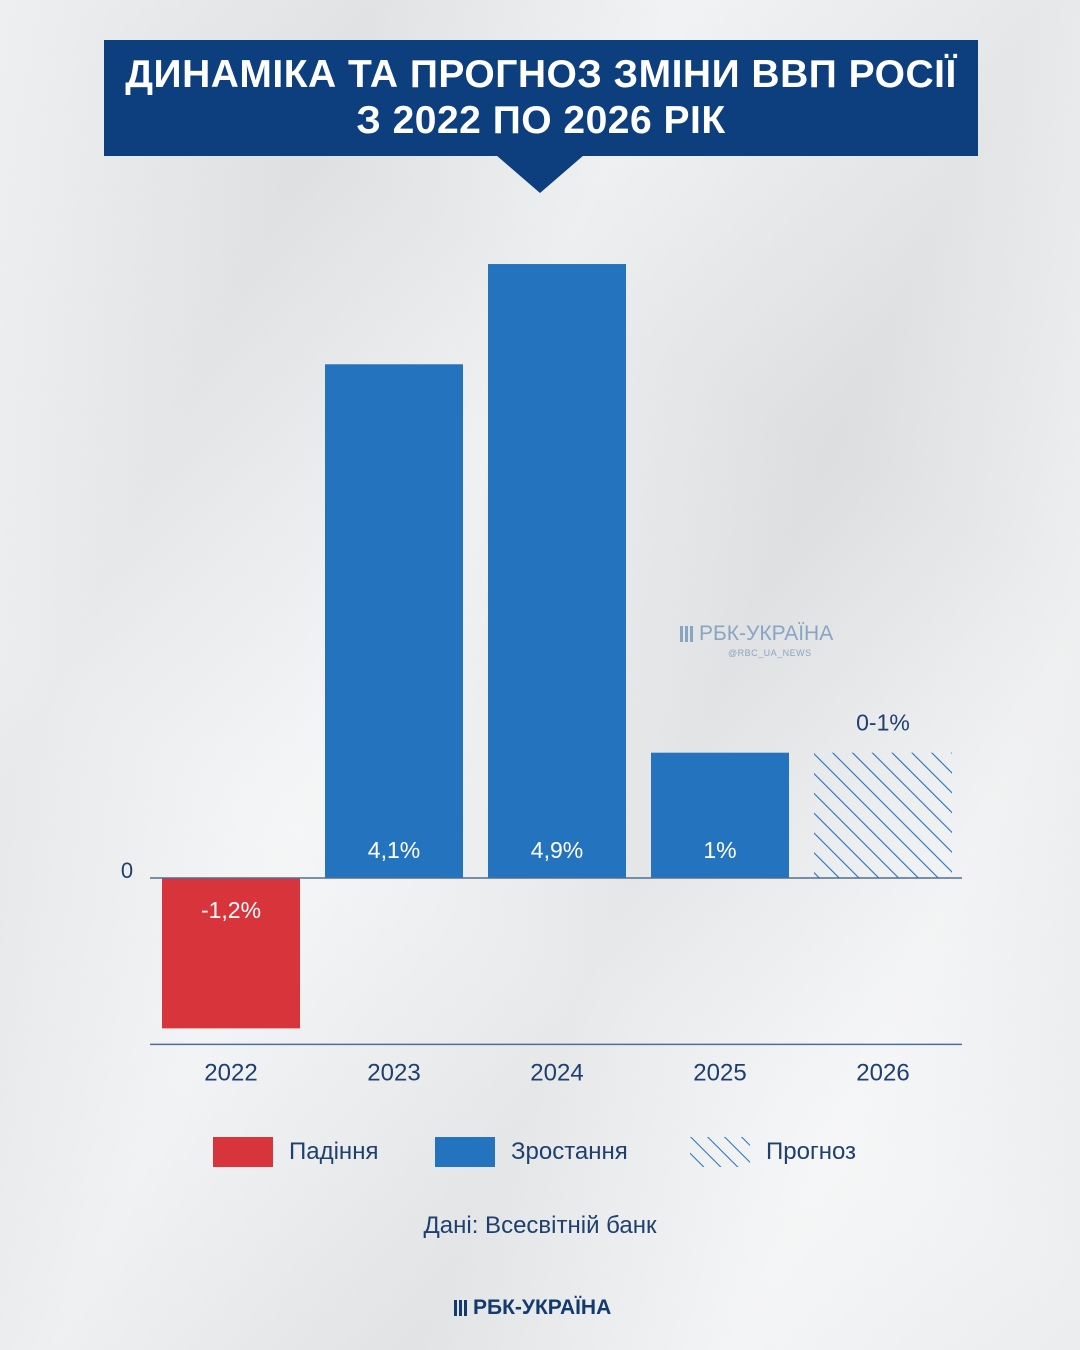  I want to click on value-label-2022: -1,2%, so click(231, 910).